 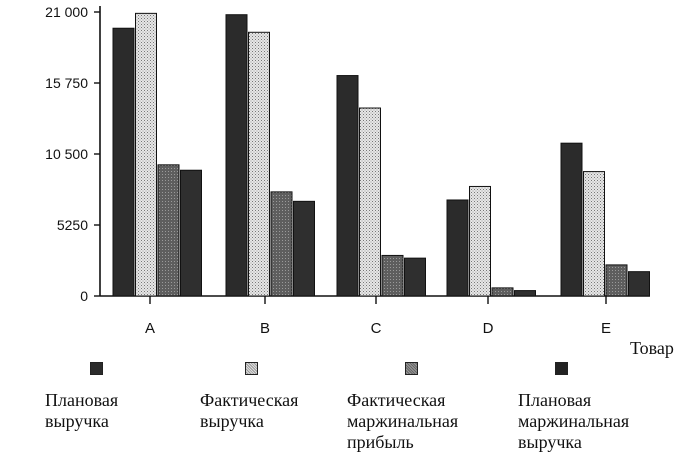 I want to click on x-axis-label: Товар, so click(x=652, y=348).